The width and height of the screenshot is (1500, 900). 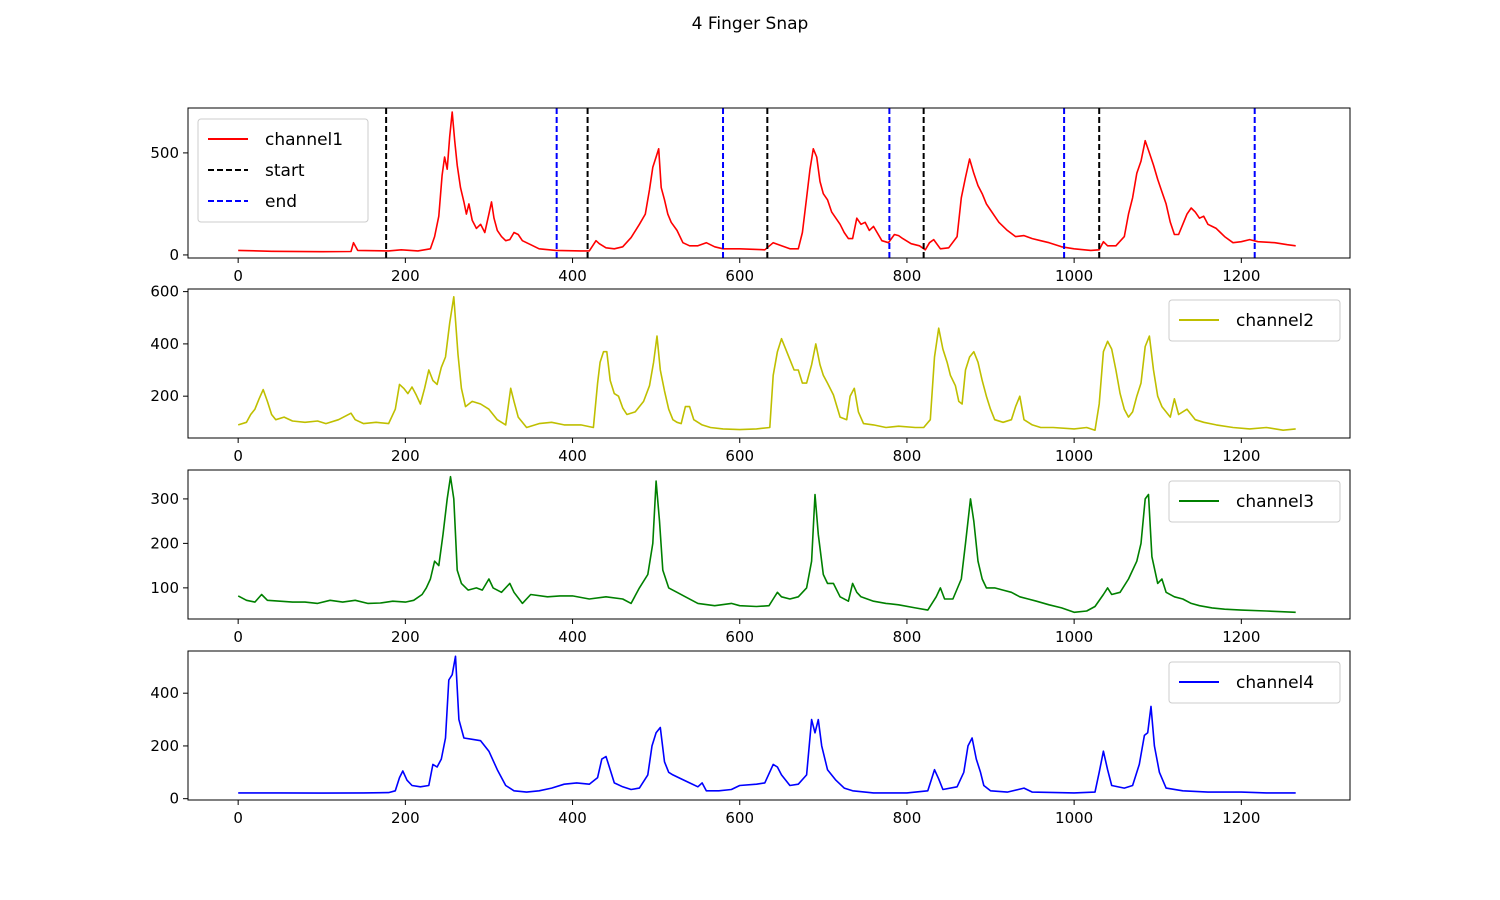 I want to click on series-line-channel1, so click(x=767, y=182).